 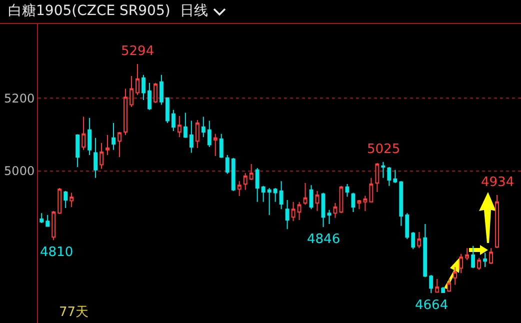 What do you see at coordinates (323, 239) in the screenshot?
I see `annotation: 4846` at bounding box center [323, 239].